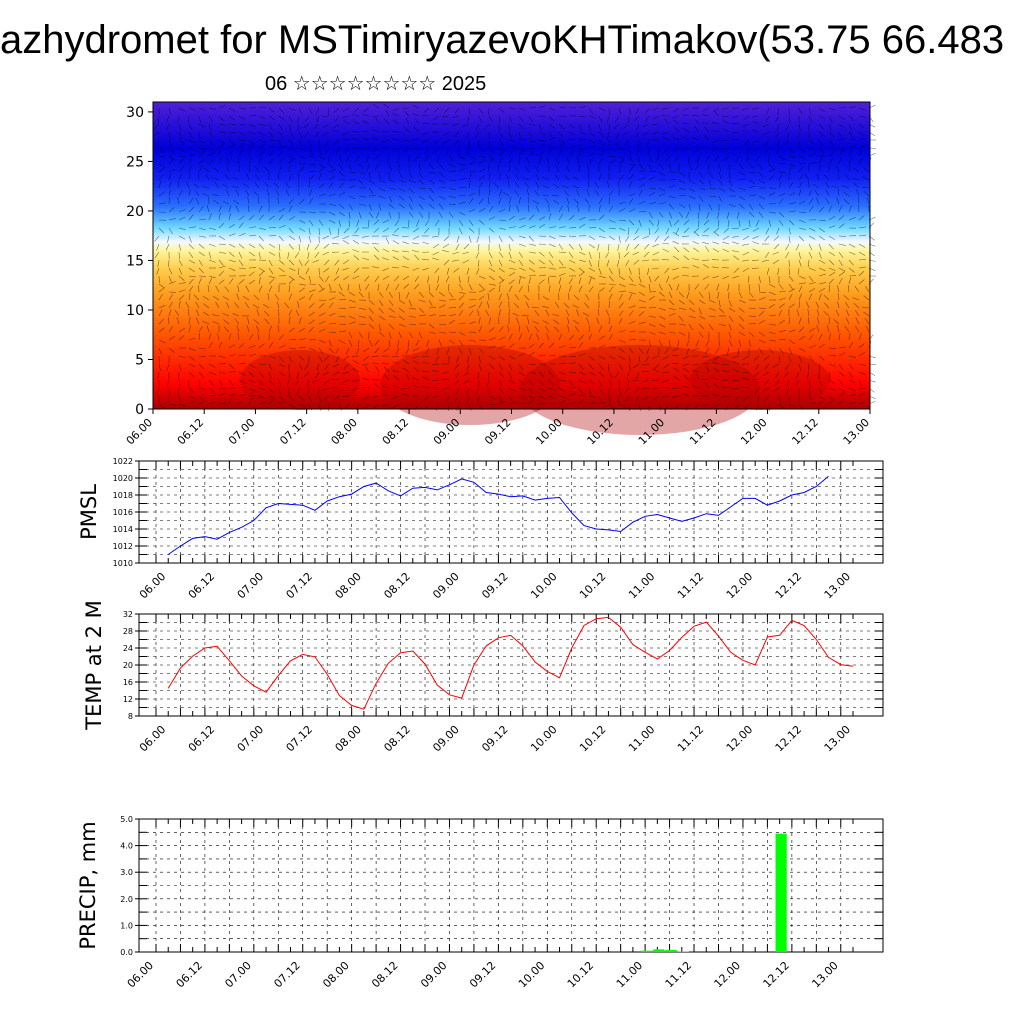  What do you see at coordinates (126, 819) in the screenshot?
I see `precip-y-tick-label: 5.0` at bounding box center [126, 819].